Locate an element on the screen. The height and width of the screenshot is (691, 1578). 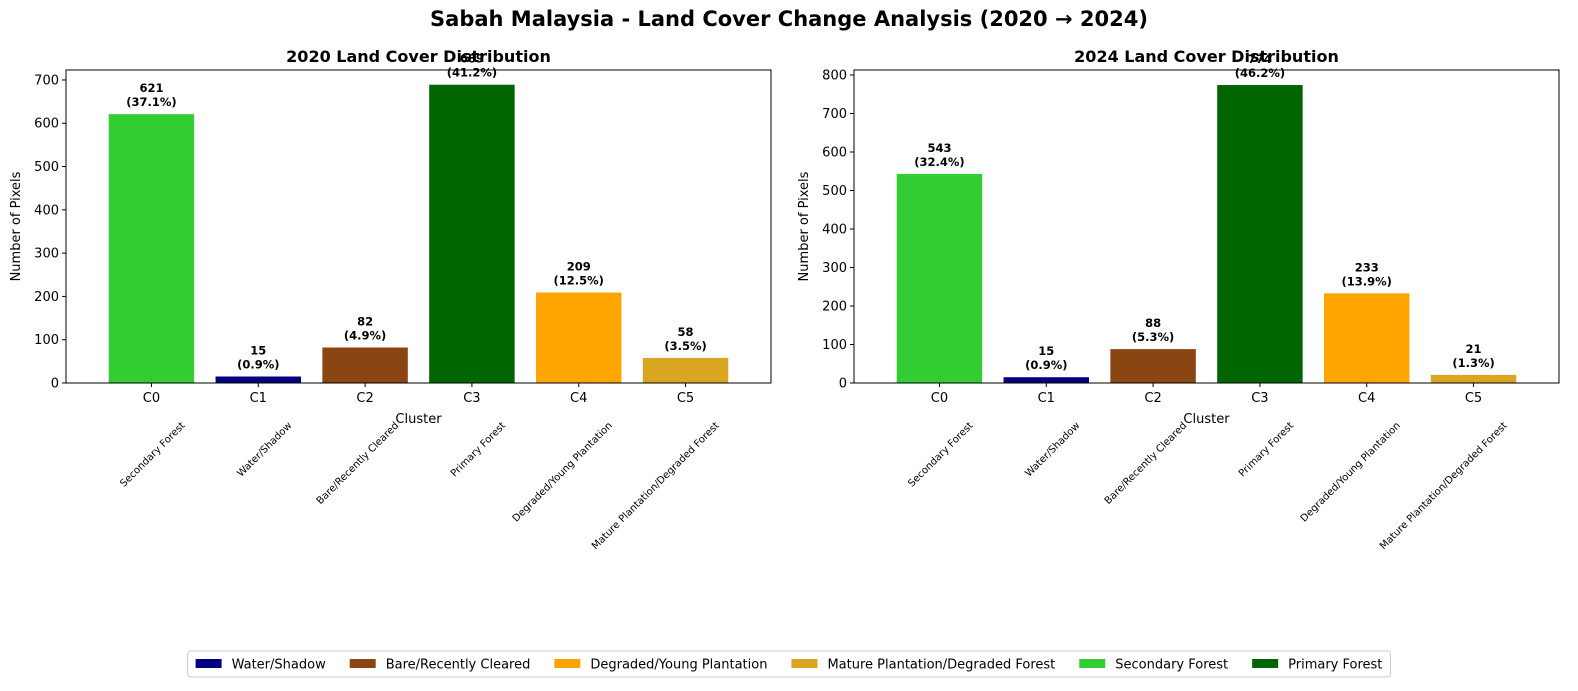
bar-percent-label: (13.9%) is located at coordinates (1367, 281).